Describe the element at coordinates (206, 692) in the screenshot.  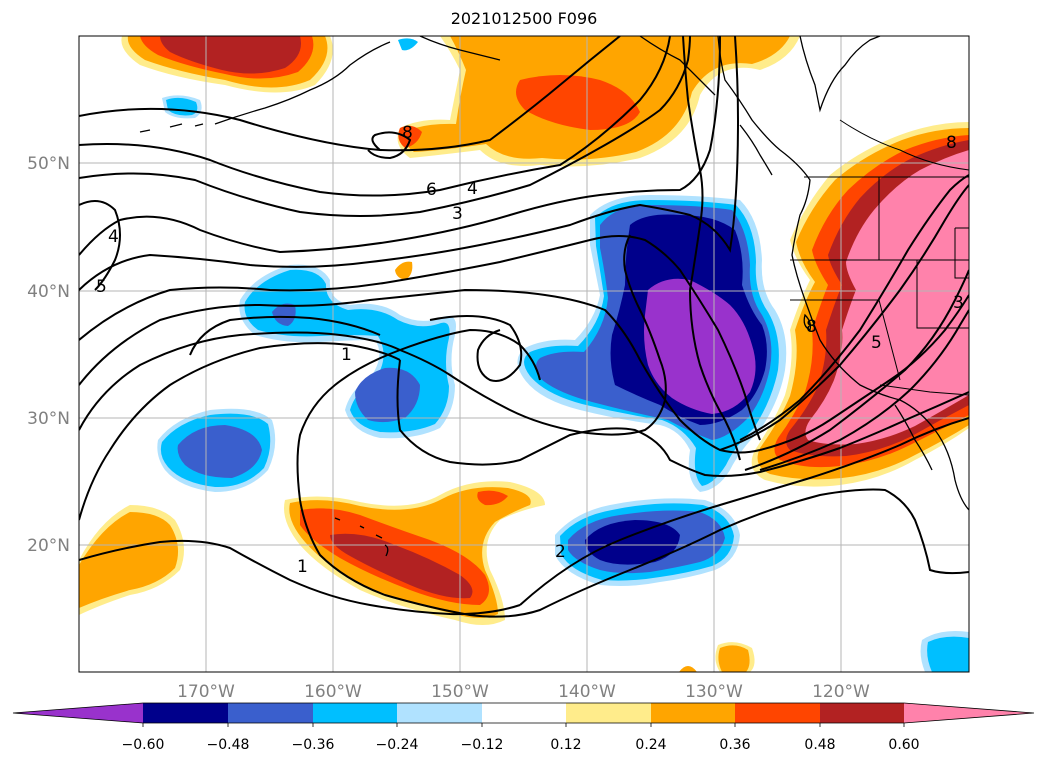
I see `longitude-label: 170°W` at that location.